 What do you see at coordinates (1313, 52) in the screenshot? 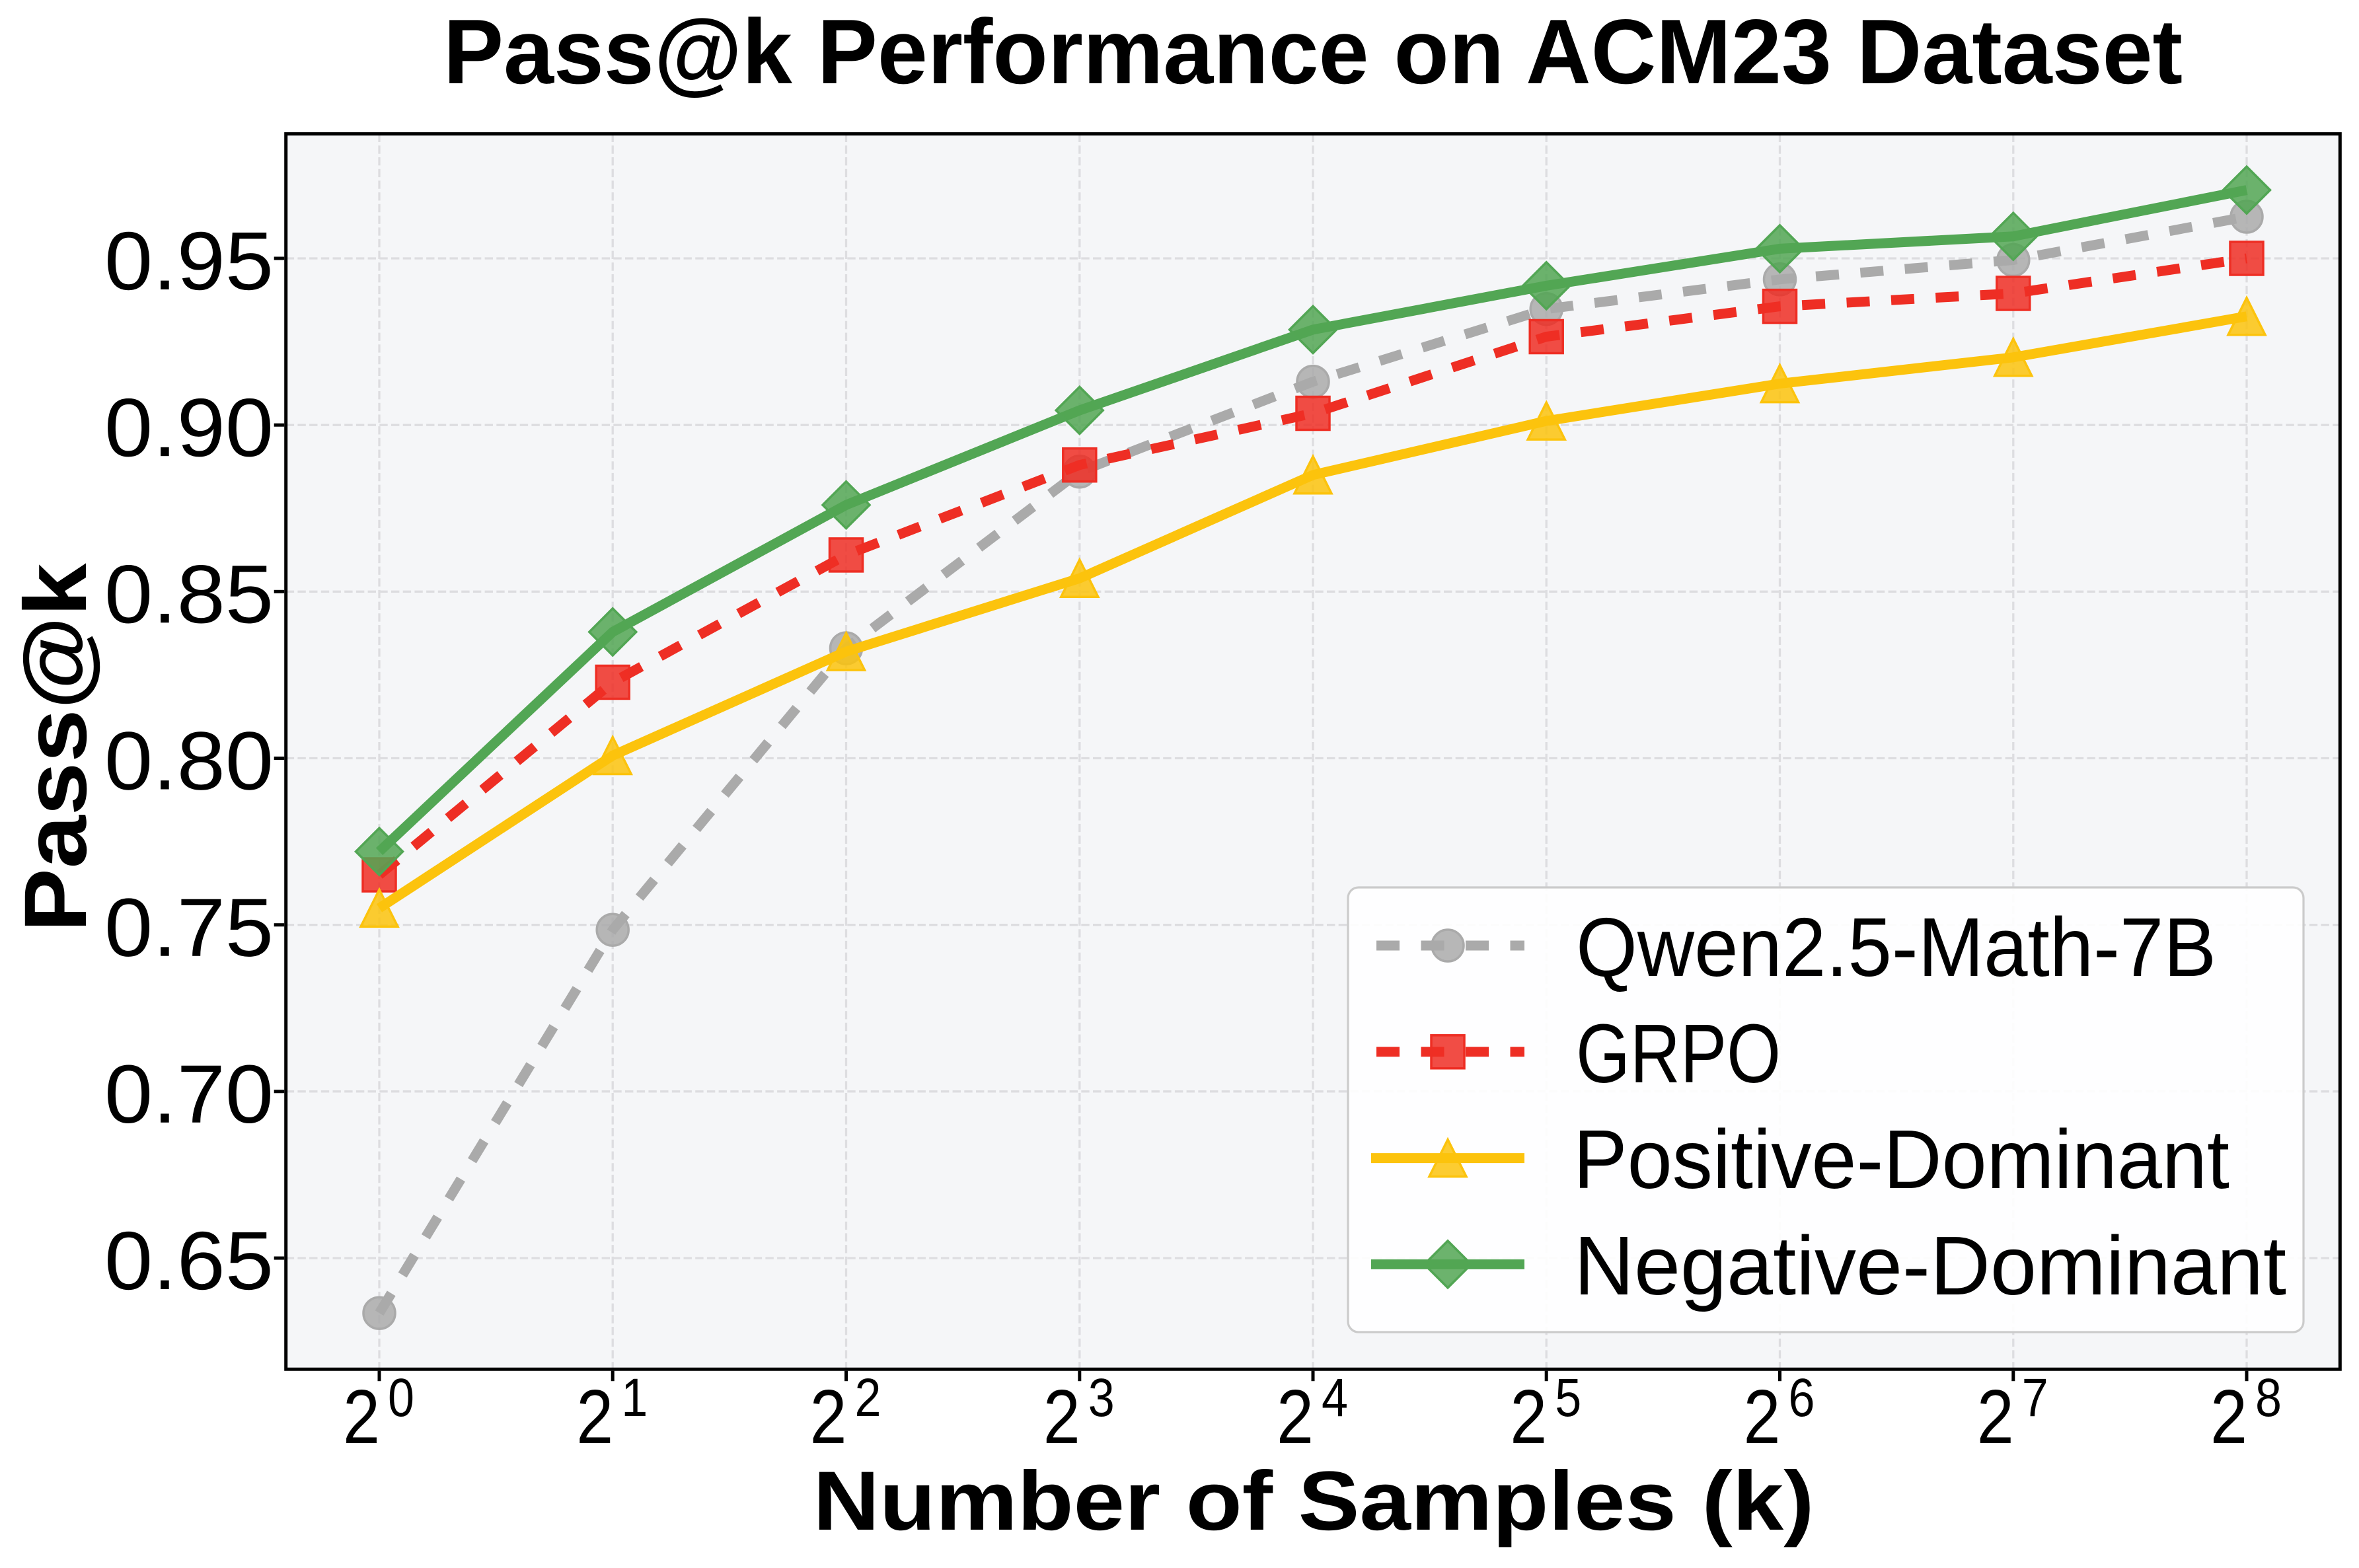
I see `svg-text:Pass@k Performance on ACM23 Da: Pass@k Performance on ACM23 Dataset` at bounding box center [1313, 52].